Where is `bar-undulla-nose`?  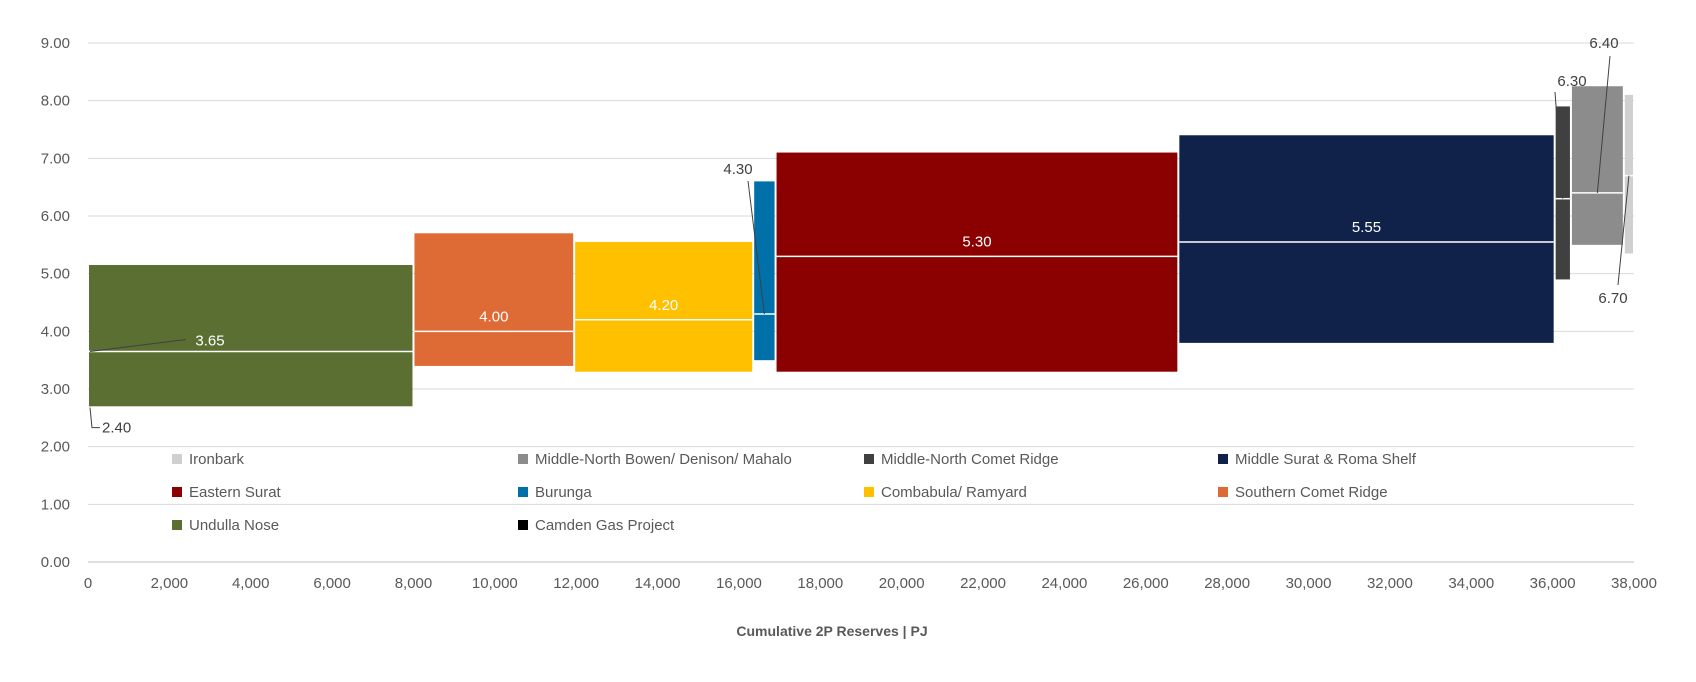
bar-undulla-nose is located at coordinates (251, 336).